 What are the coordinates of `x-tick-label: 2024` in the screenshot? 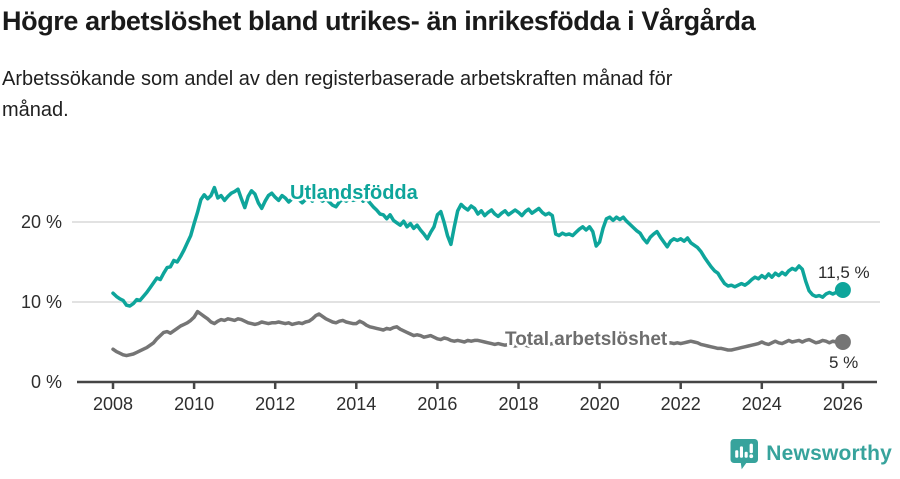 It's located at (762, 404).